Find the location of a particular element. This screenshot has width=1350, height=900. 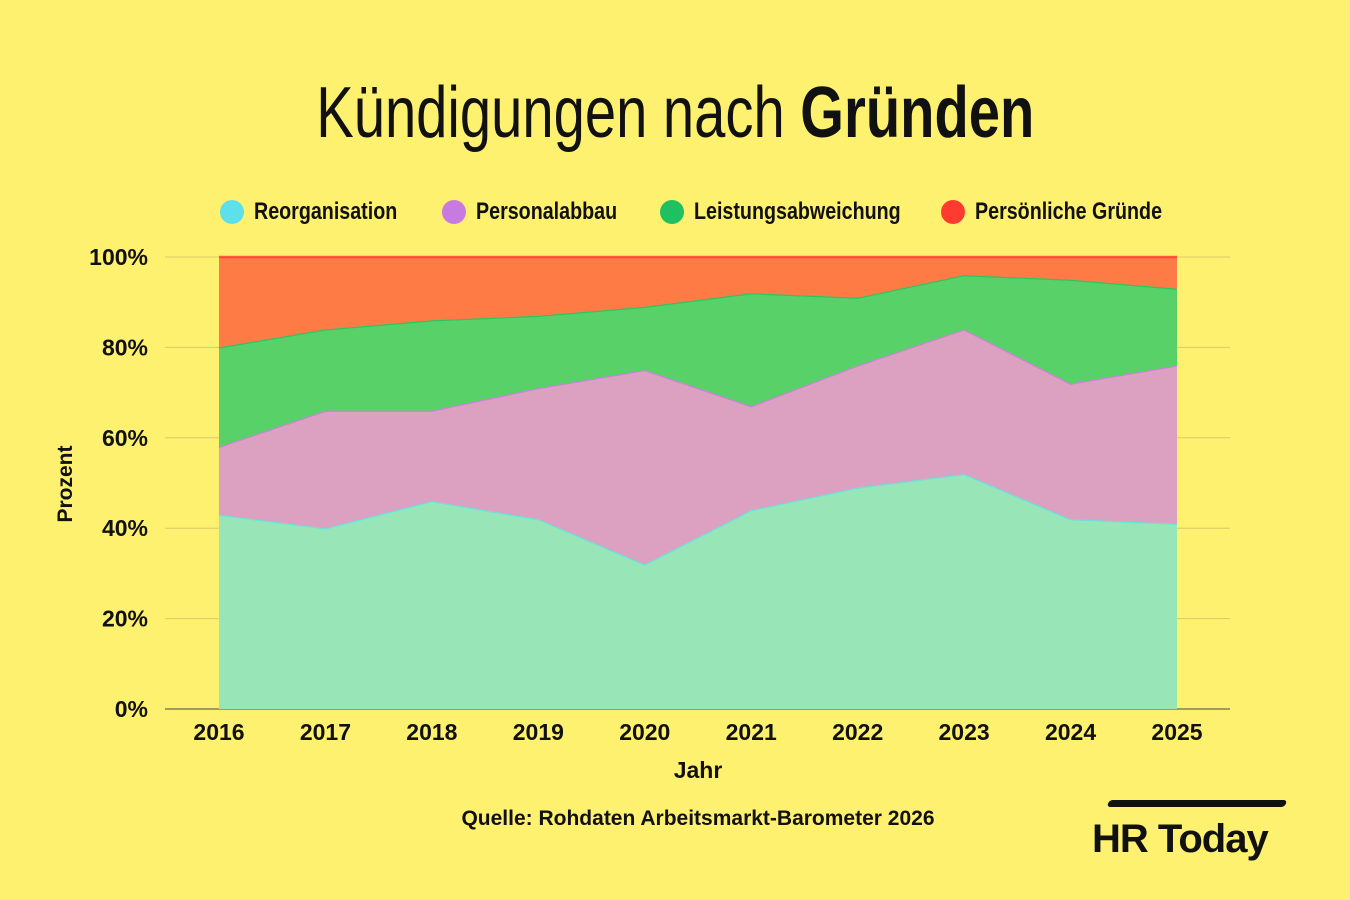

x-tick-label: 2024 is located at coordinates (1070, 732).